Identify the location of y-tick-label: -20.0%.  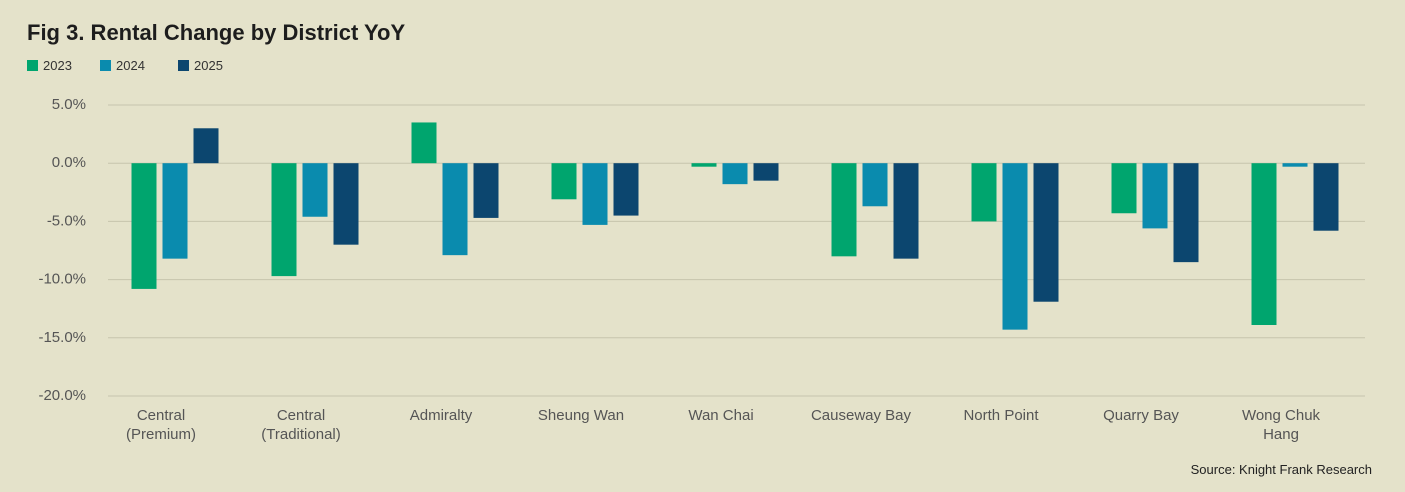
(62, 395).